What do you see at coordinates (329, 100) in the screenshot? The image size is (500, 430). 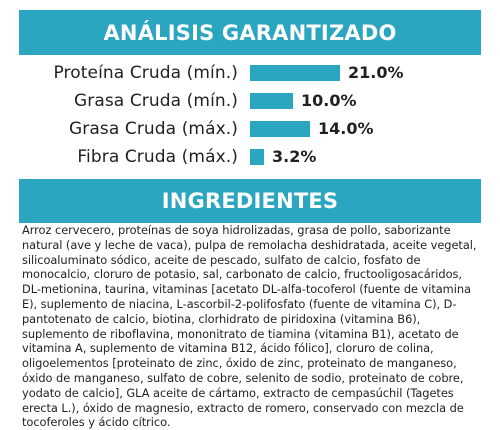 I see `analysis-row-value: 10.0%` at bounding box center [329, 100].